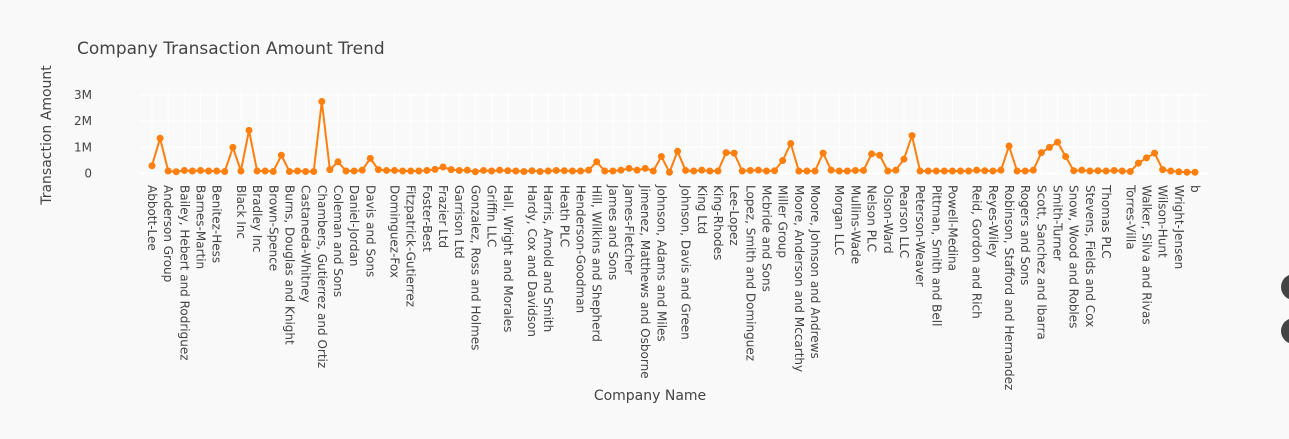  What do you see at coordinates (888, 219) in the screenshot?
I see `x-tick-label: Olson-Ward` at bounding box center [888, 219].